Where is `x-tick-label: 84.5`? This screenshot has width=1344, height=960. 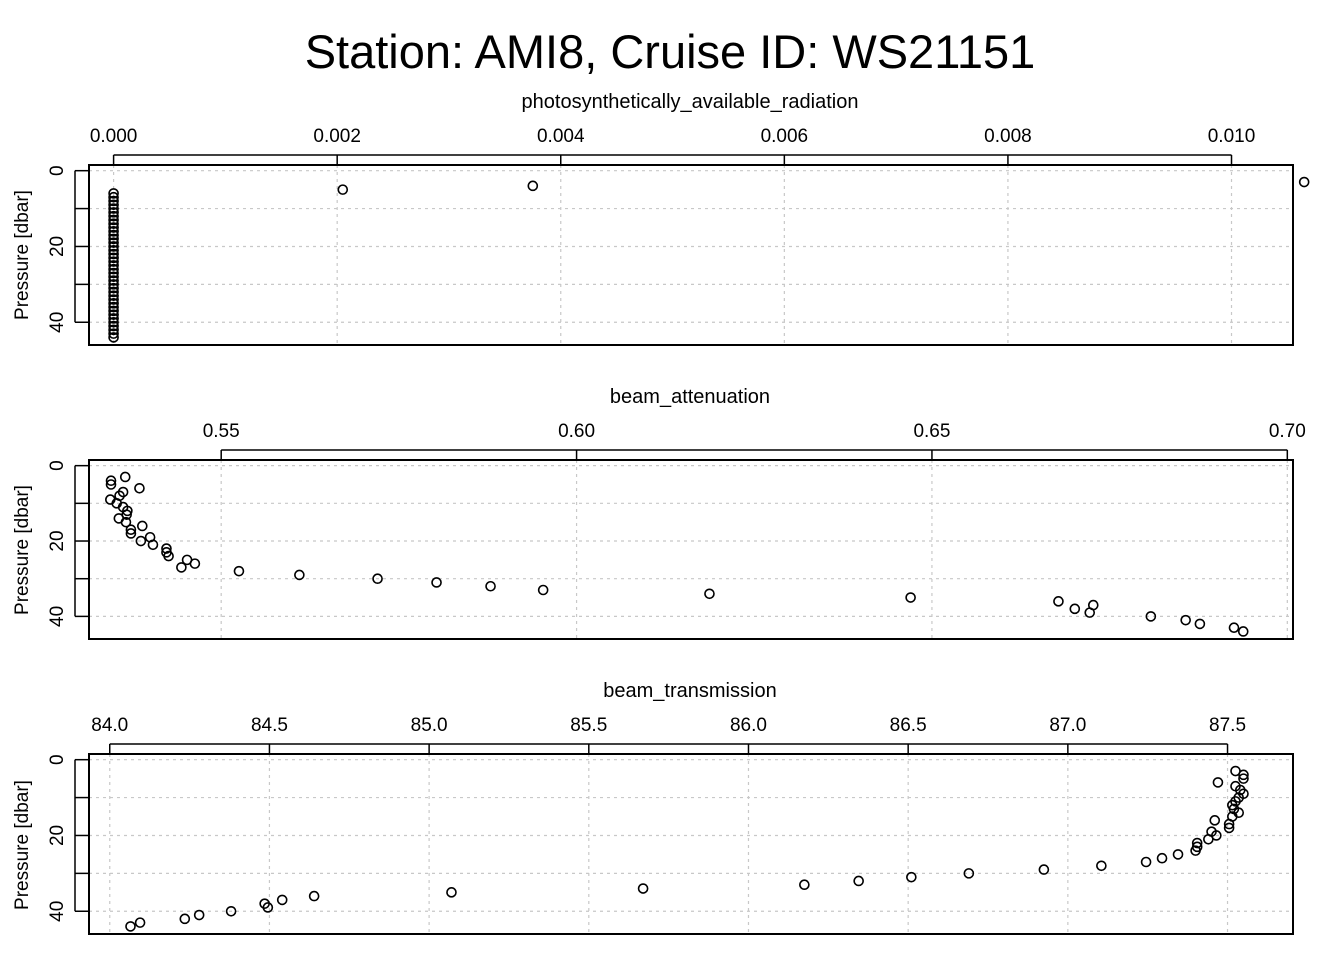
x-tick-label: 84.5 is located at coordinates (269, 725).